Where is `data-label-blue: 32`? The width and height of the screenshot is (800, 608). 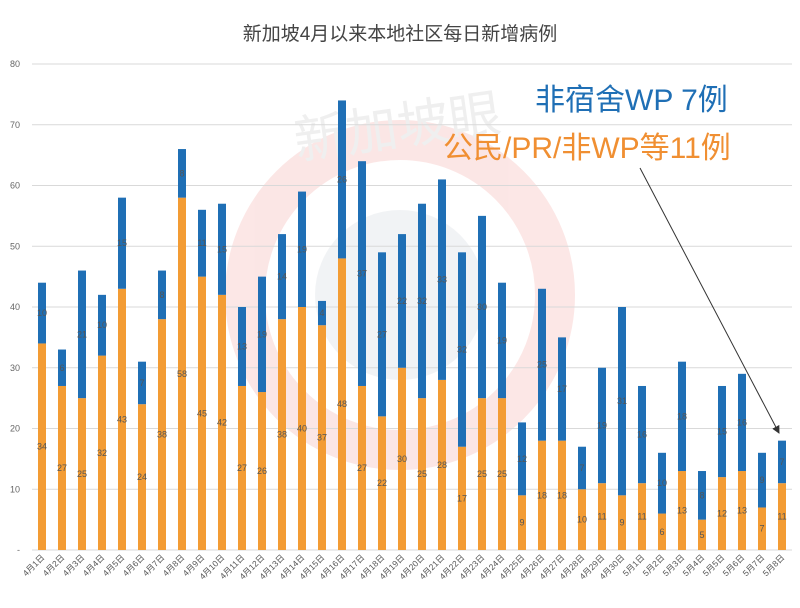
data-label-blue: 32 is located at coordinates (462, 350).